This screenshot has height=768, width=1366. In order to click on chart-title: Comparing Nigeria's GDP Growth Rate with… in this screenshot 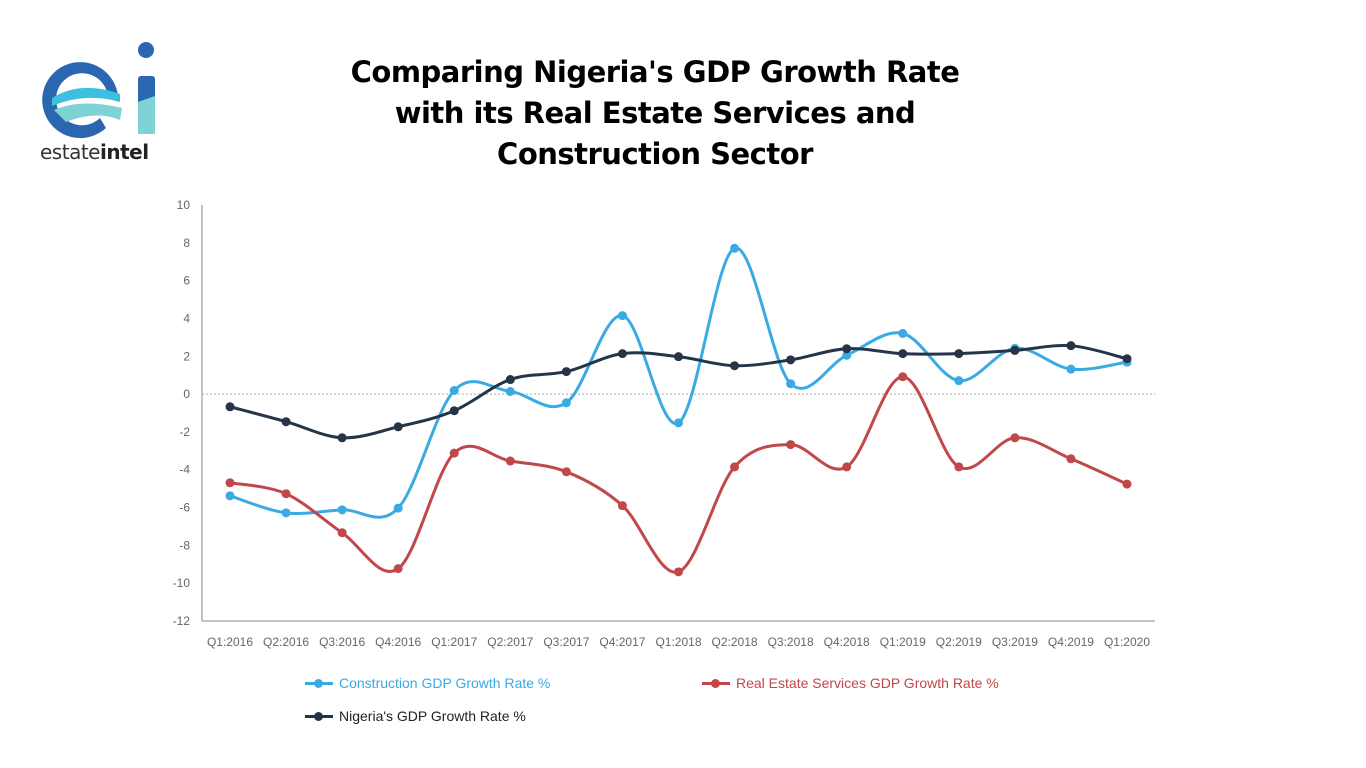, I will do `click(655, 113)`.